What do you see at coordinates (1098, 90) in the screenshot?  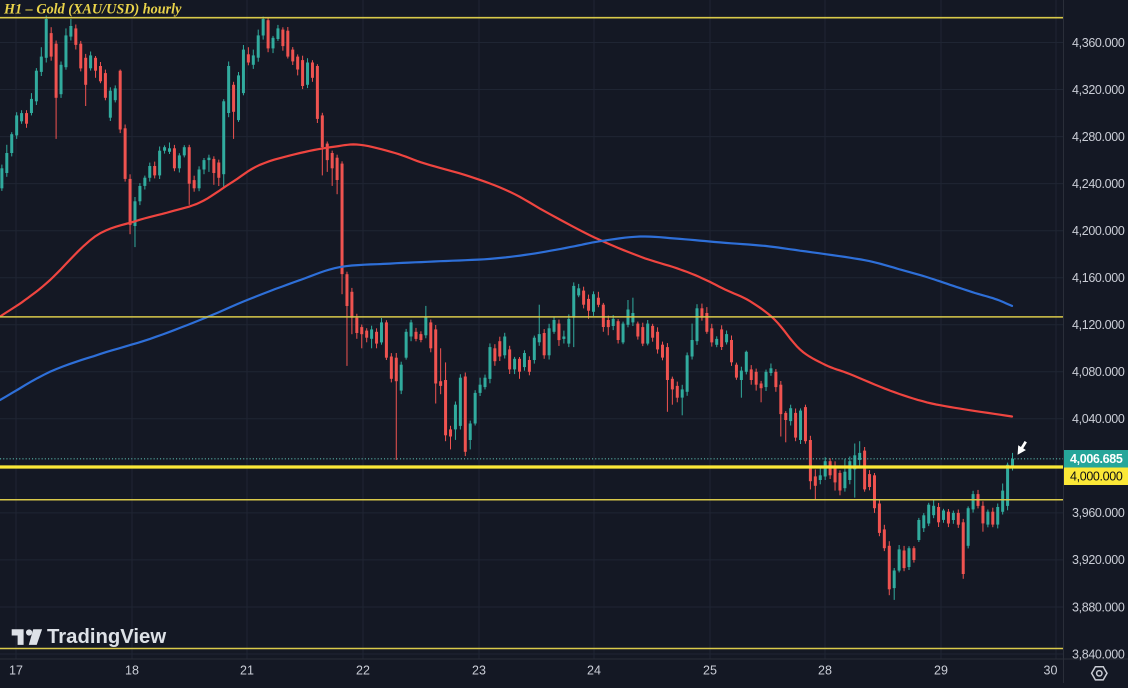 I see `svg-text: 4,320.000` at bounding box center [1098, 90].